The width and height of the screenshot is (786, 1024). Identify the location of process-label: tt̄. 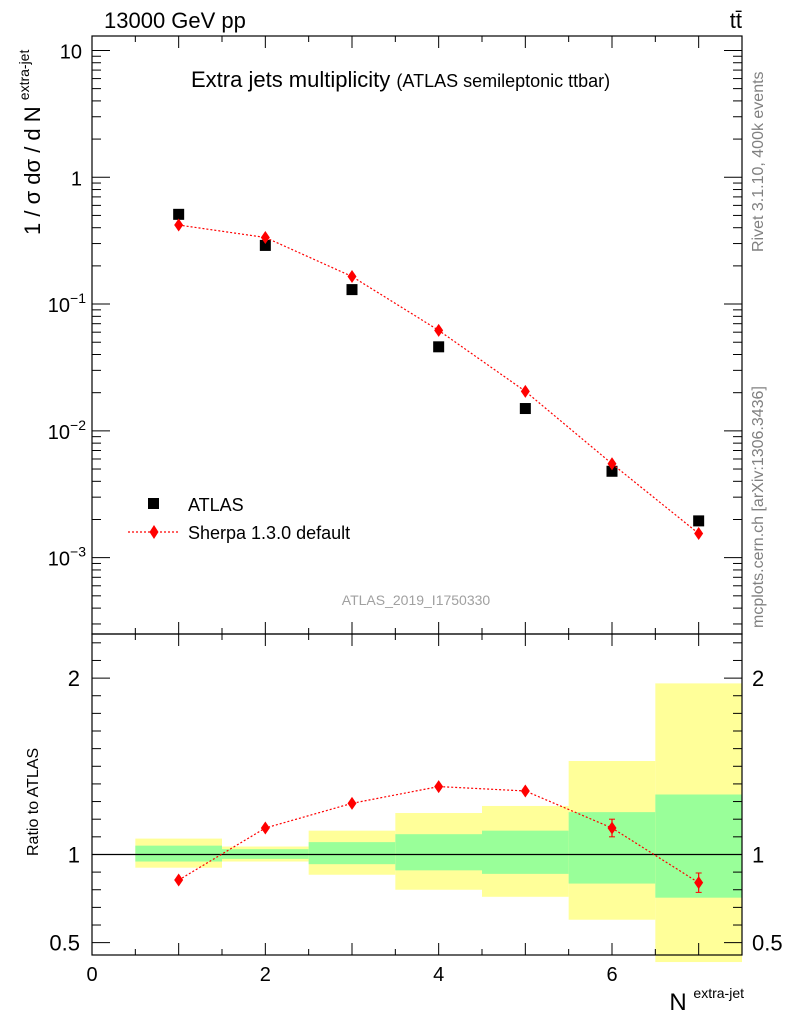
(736, 20).